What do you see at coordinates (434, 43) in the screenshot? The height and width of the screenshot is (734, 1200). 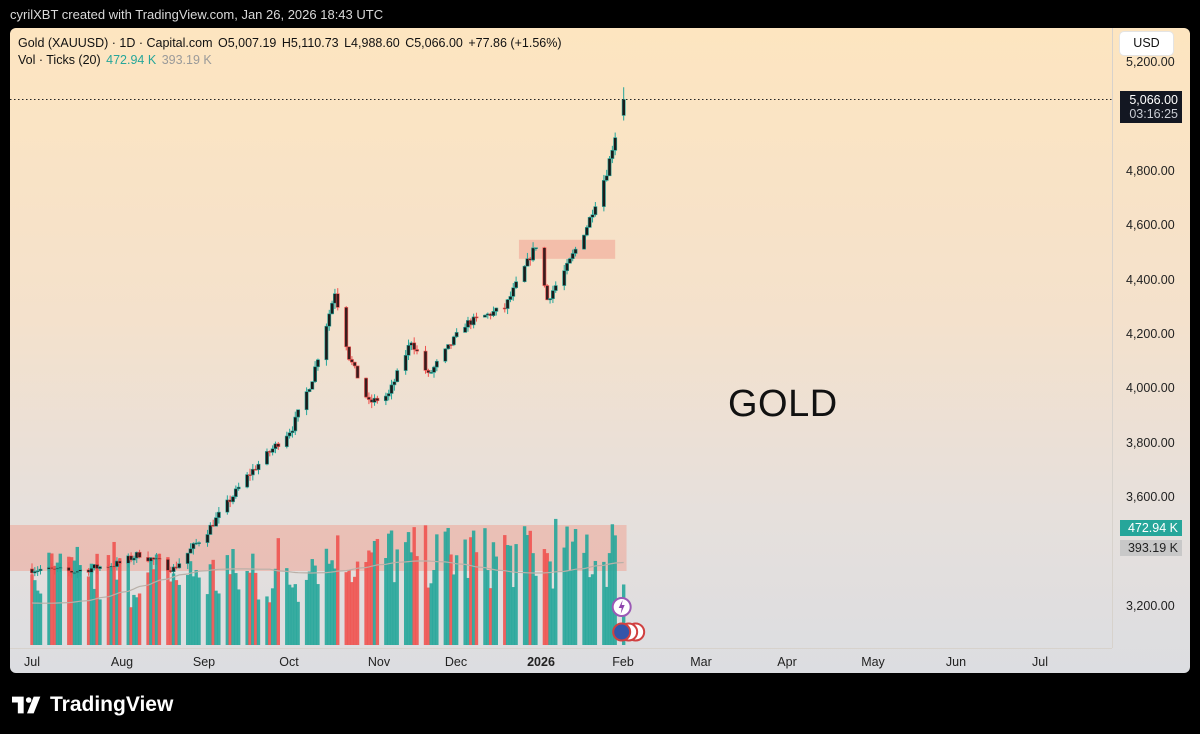 I see `close-value: C5,066.00` at bounding box center [434, 43].